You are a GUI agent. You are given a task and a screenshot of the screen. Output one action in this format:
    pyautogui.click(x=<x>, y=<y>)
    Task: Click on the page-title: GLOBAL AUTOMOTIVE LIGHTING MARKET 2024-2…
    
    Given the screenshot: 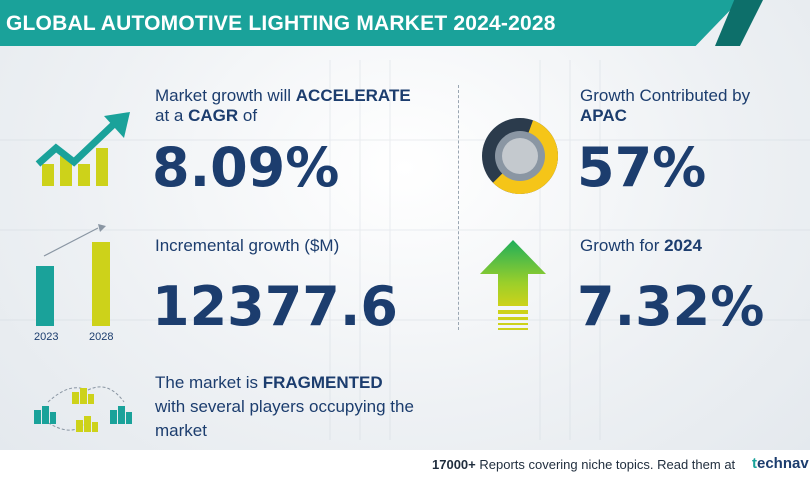 What is the action you would take?
    pyautogui.click(x=281, y=23)
    